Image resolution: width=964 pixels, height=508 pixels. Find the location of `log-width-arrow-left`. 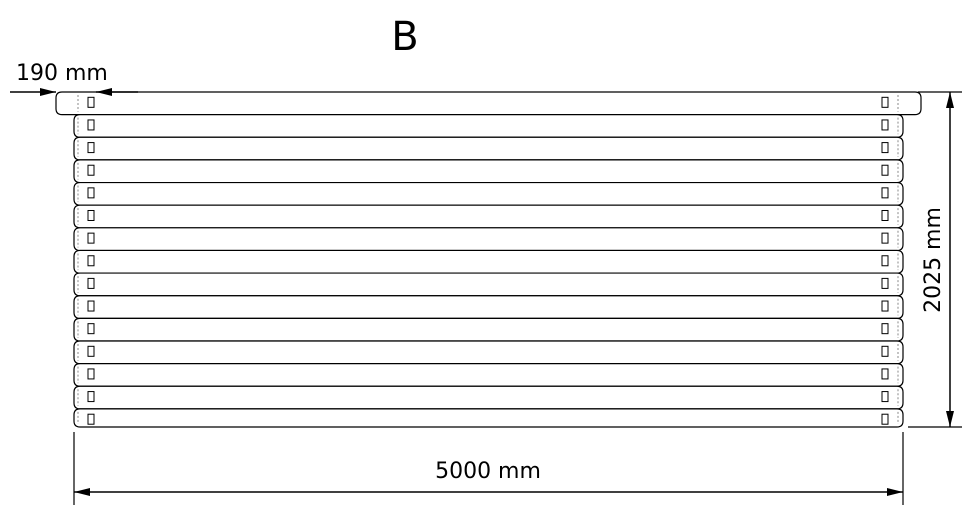

log-width-arrow-left is located at coordinates (48, 92).